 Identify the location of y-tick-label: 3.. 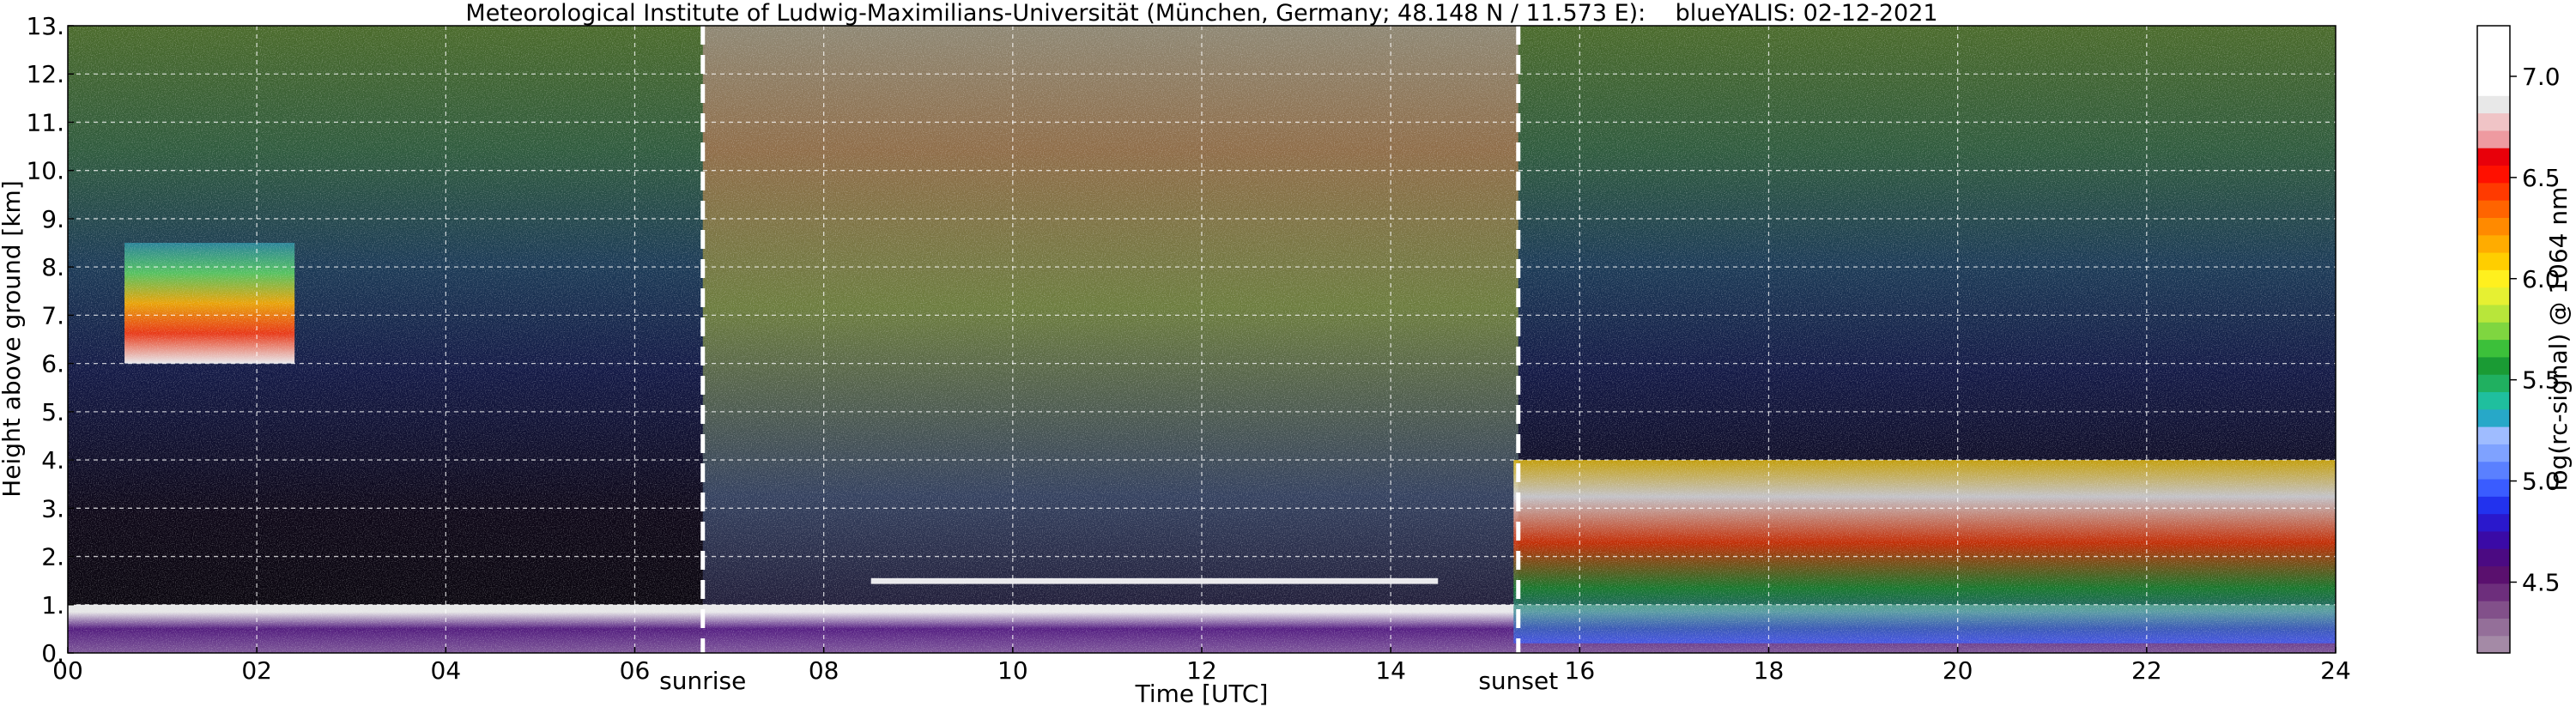
(52, 508).